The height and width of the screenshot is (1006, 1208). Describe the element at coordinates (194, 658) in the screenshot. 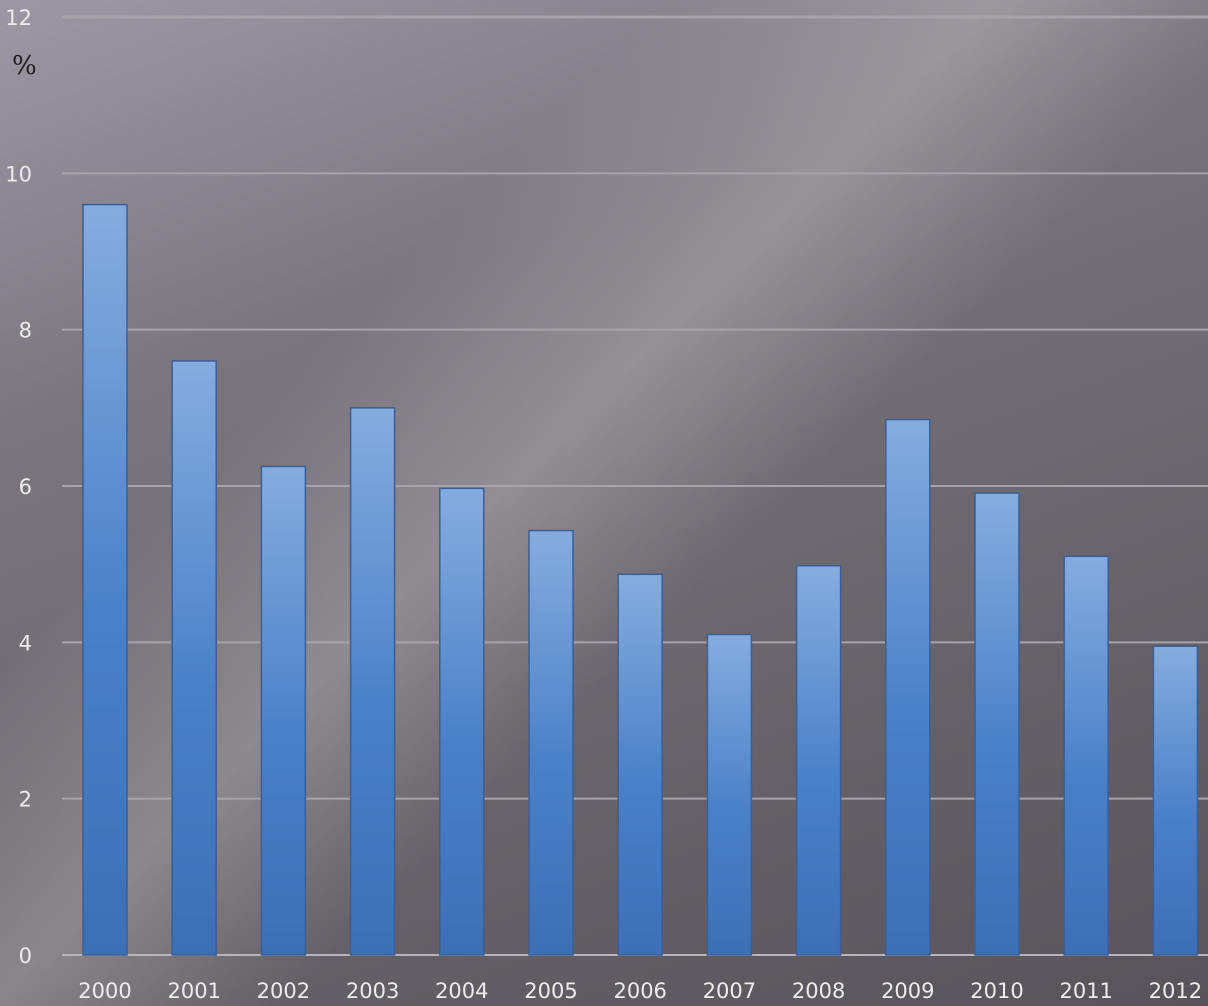

I see `bar-2001` at that location.